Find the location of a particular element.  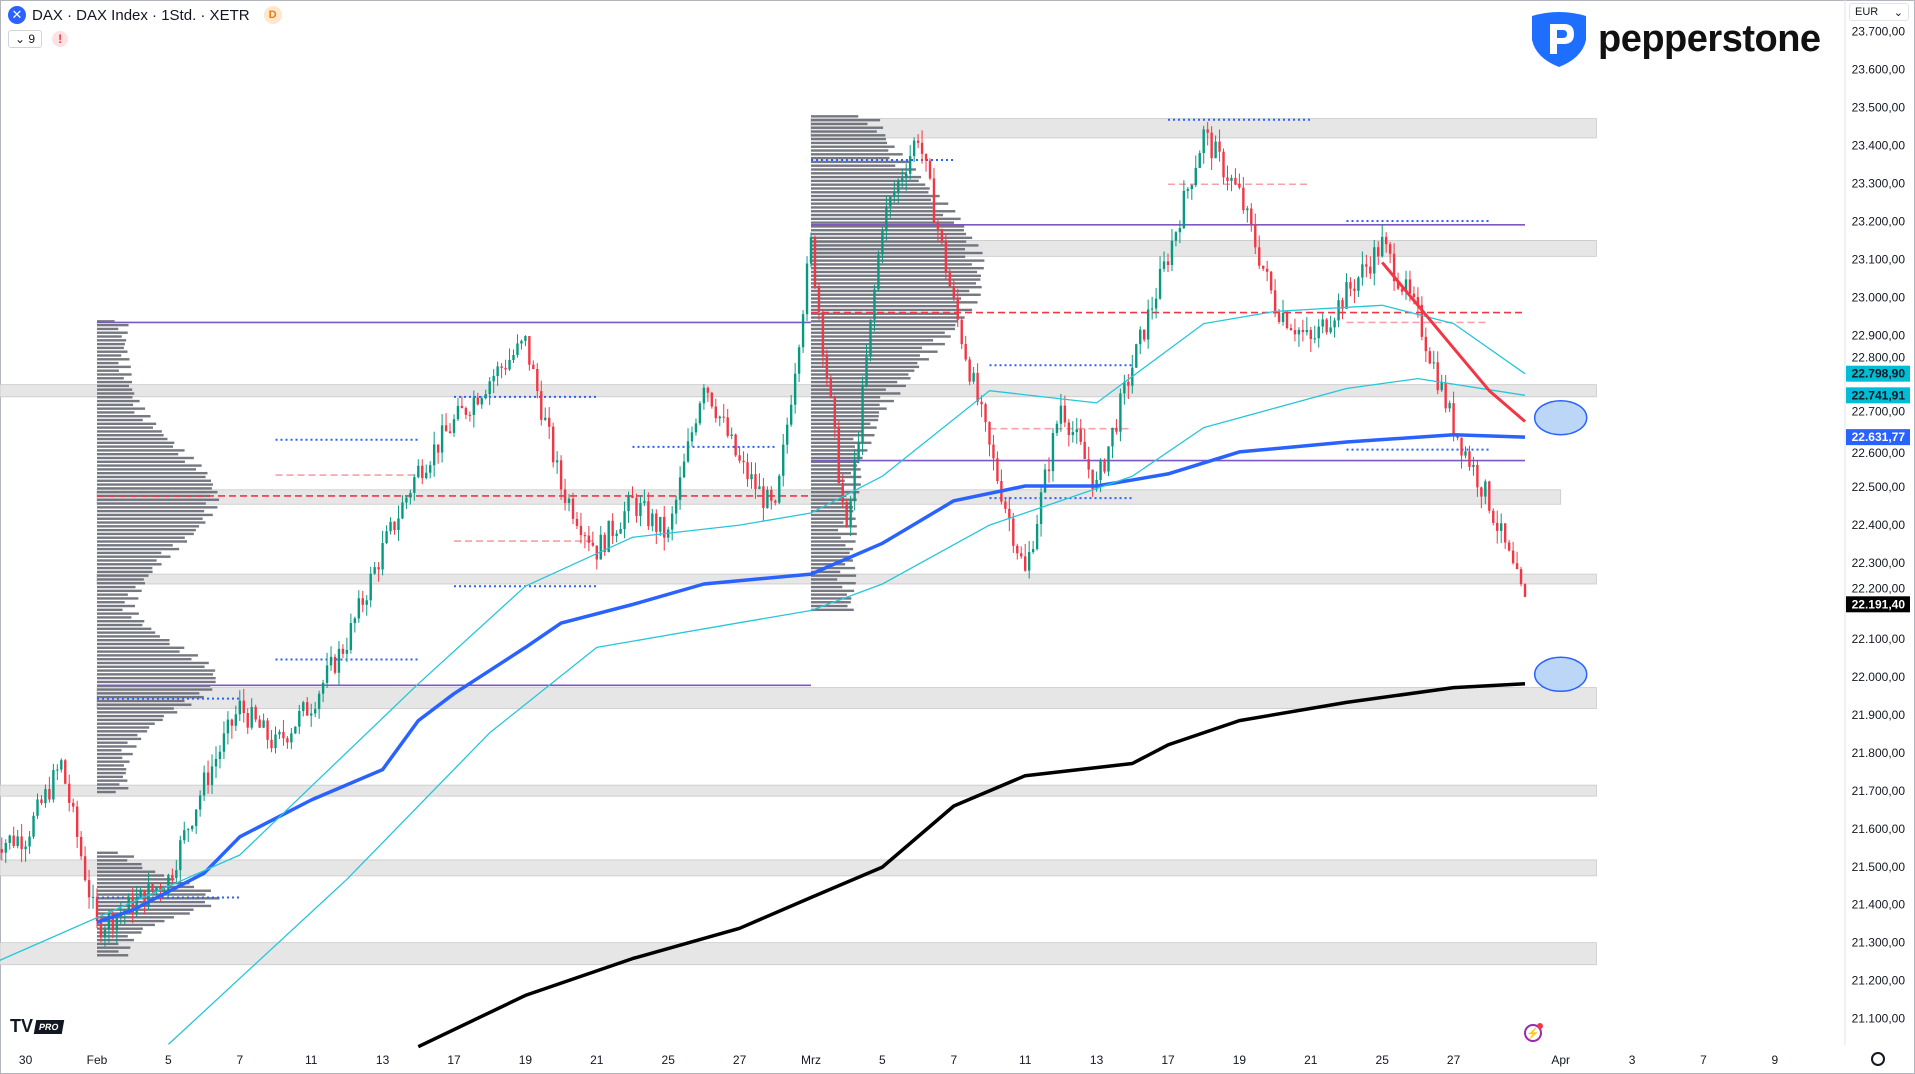

tradingview-logo: TV PRO is located at coordinates (37, 1026).